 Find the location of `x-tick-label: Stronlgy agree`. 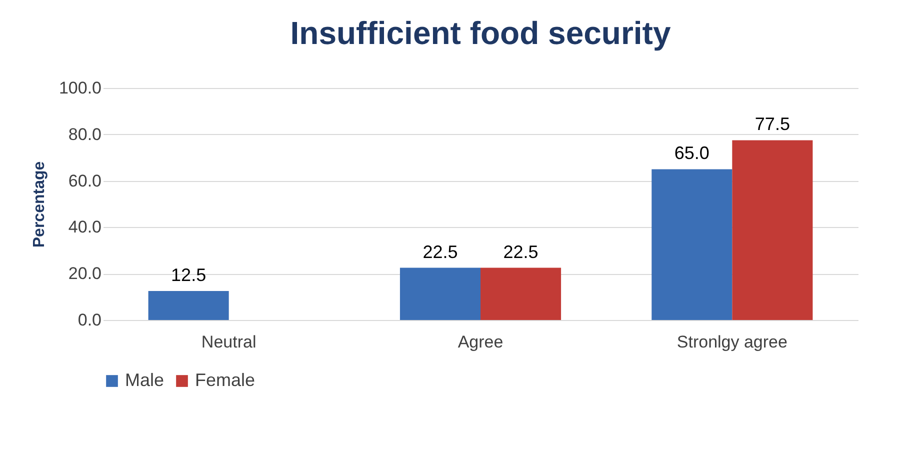

x-tick-label: Stronlgy agree is located at coordinates (732, 342).